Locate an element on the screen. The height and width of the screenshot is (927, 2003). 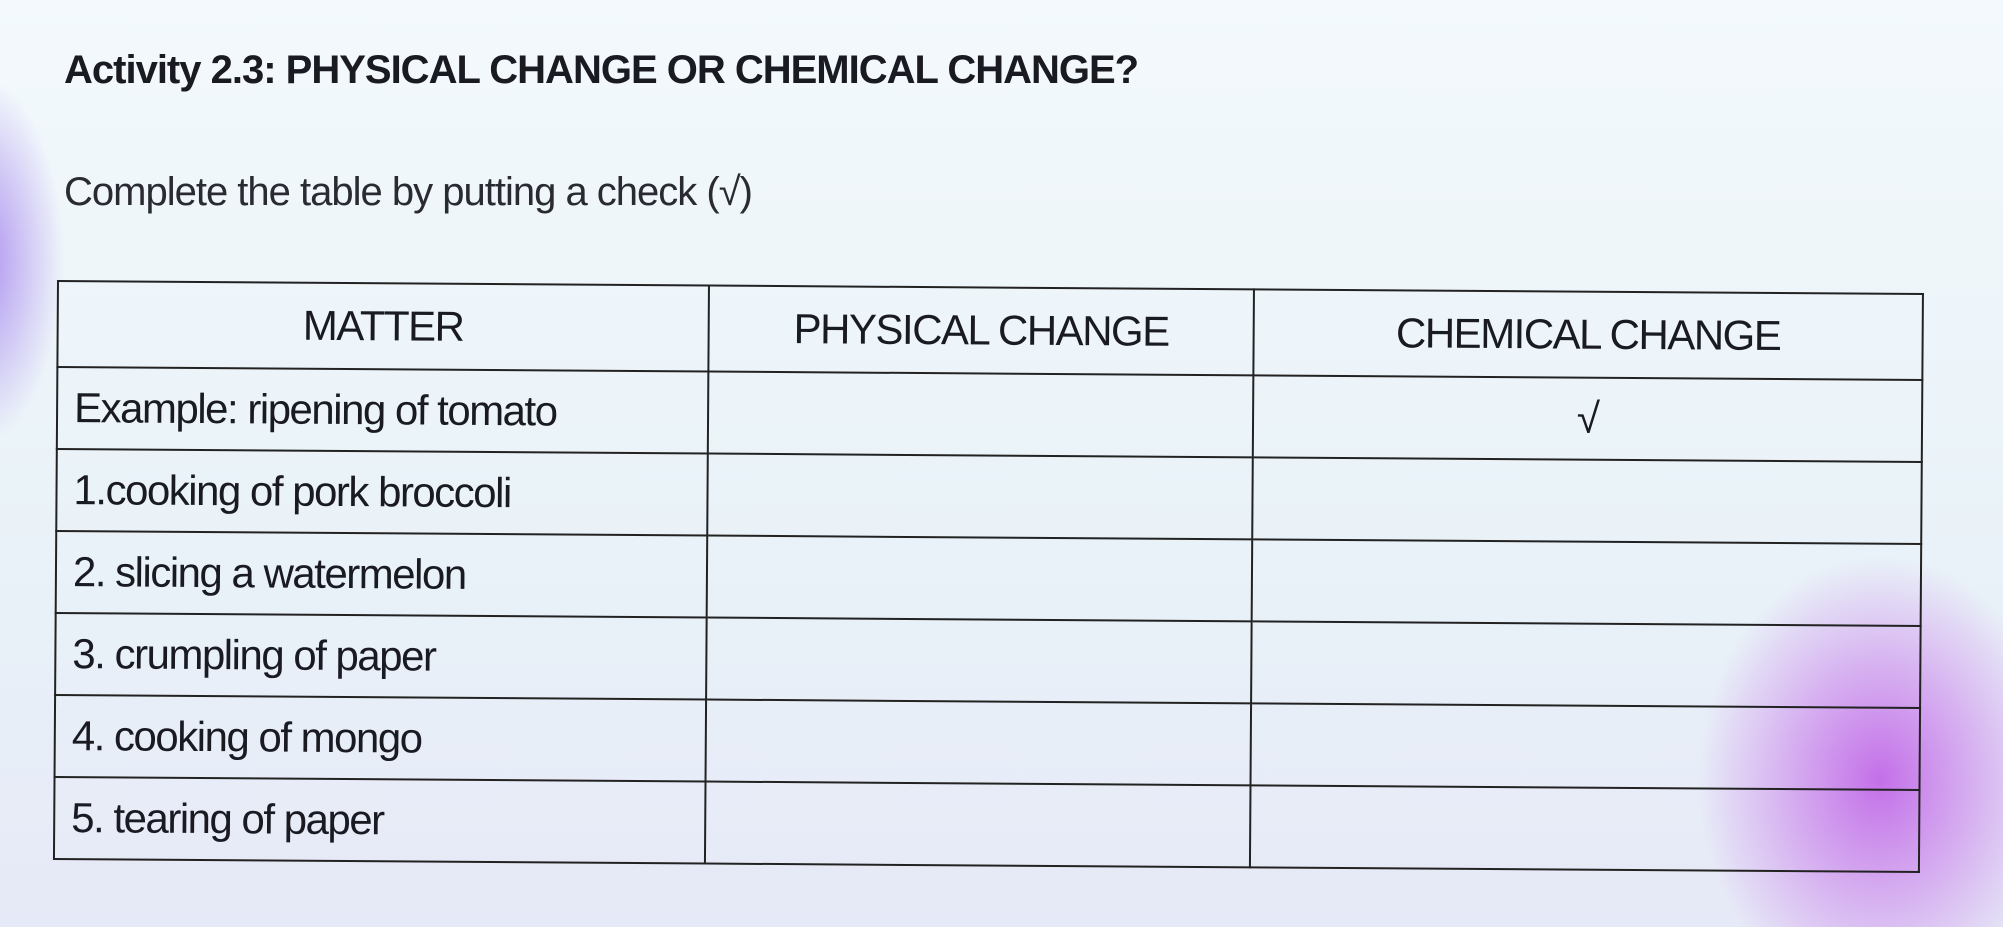
column-header: CHEMICAL CHANGE is located at coordinates (1588, 335).